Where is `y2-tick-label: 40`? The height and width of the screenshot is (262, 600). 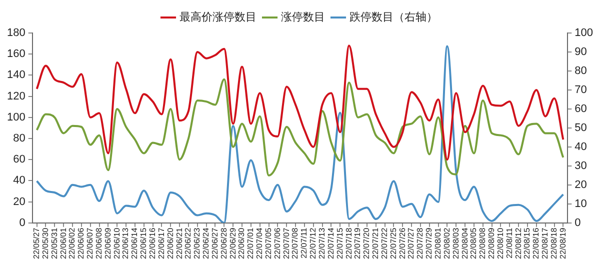
y2-tick-label: 40 is located at coordinates (580, 146).